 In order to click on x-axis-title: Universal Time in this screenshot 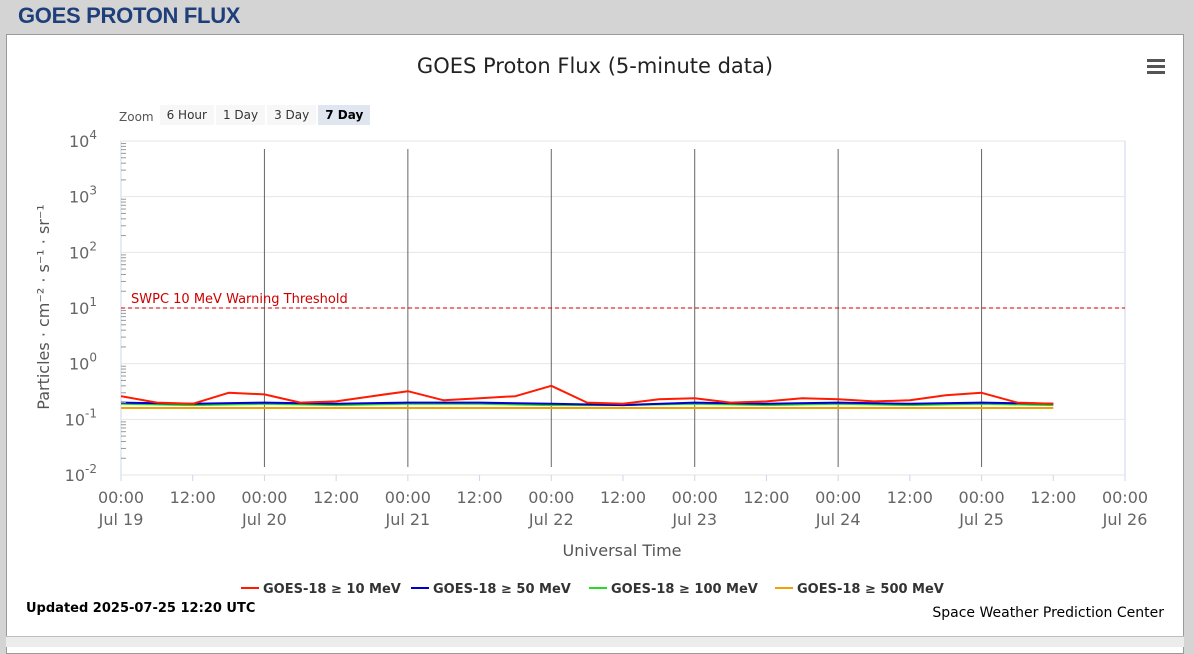, I will do `click(621, 550)`.